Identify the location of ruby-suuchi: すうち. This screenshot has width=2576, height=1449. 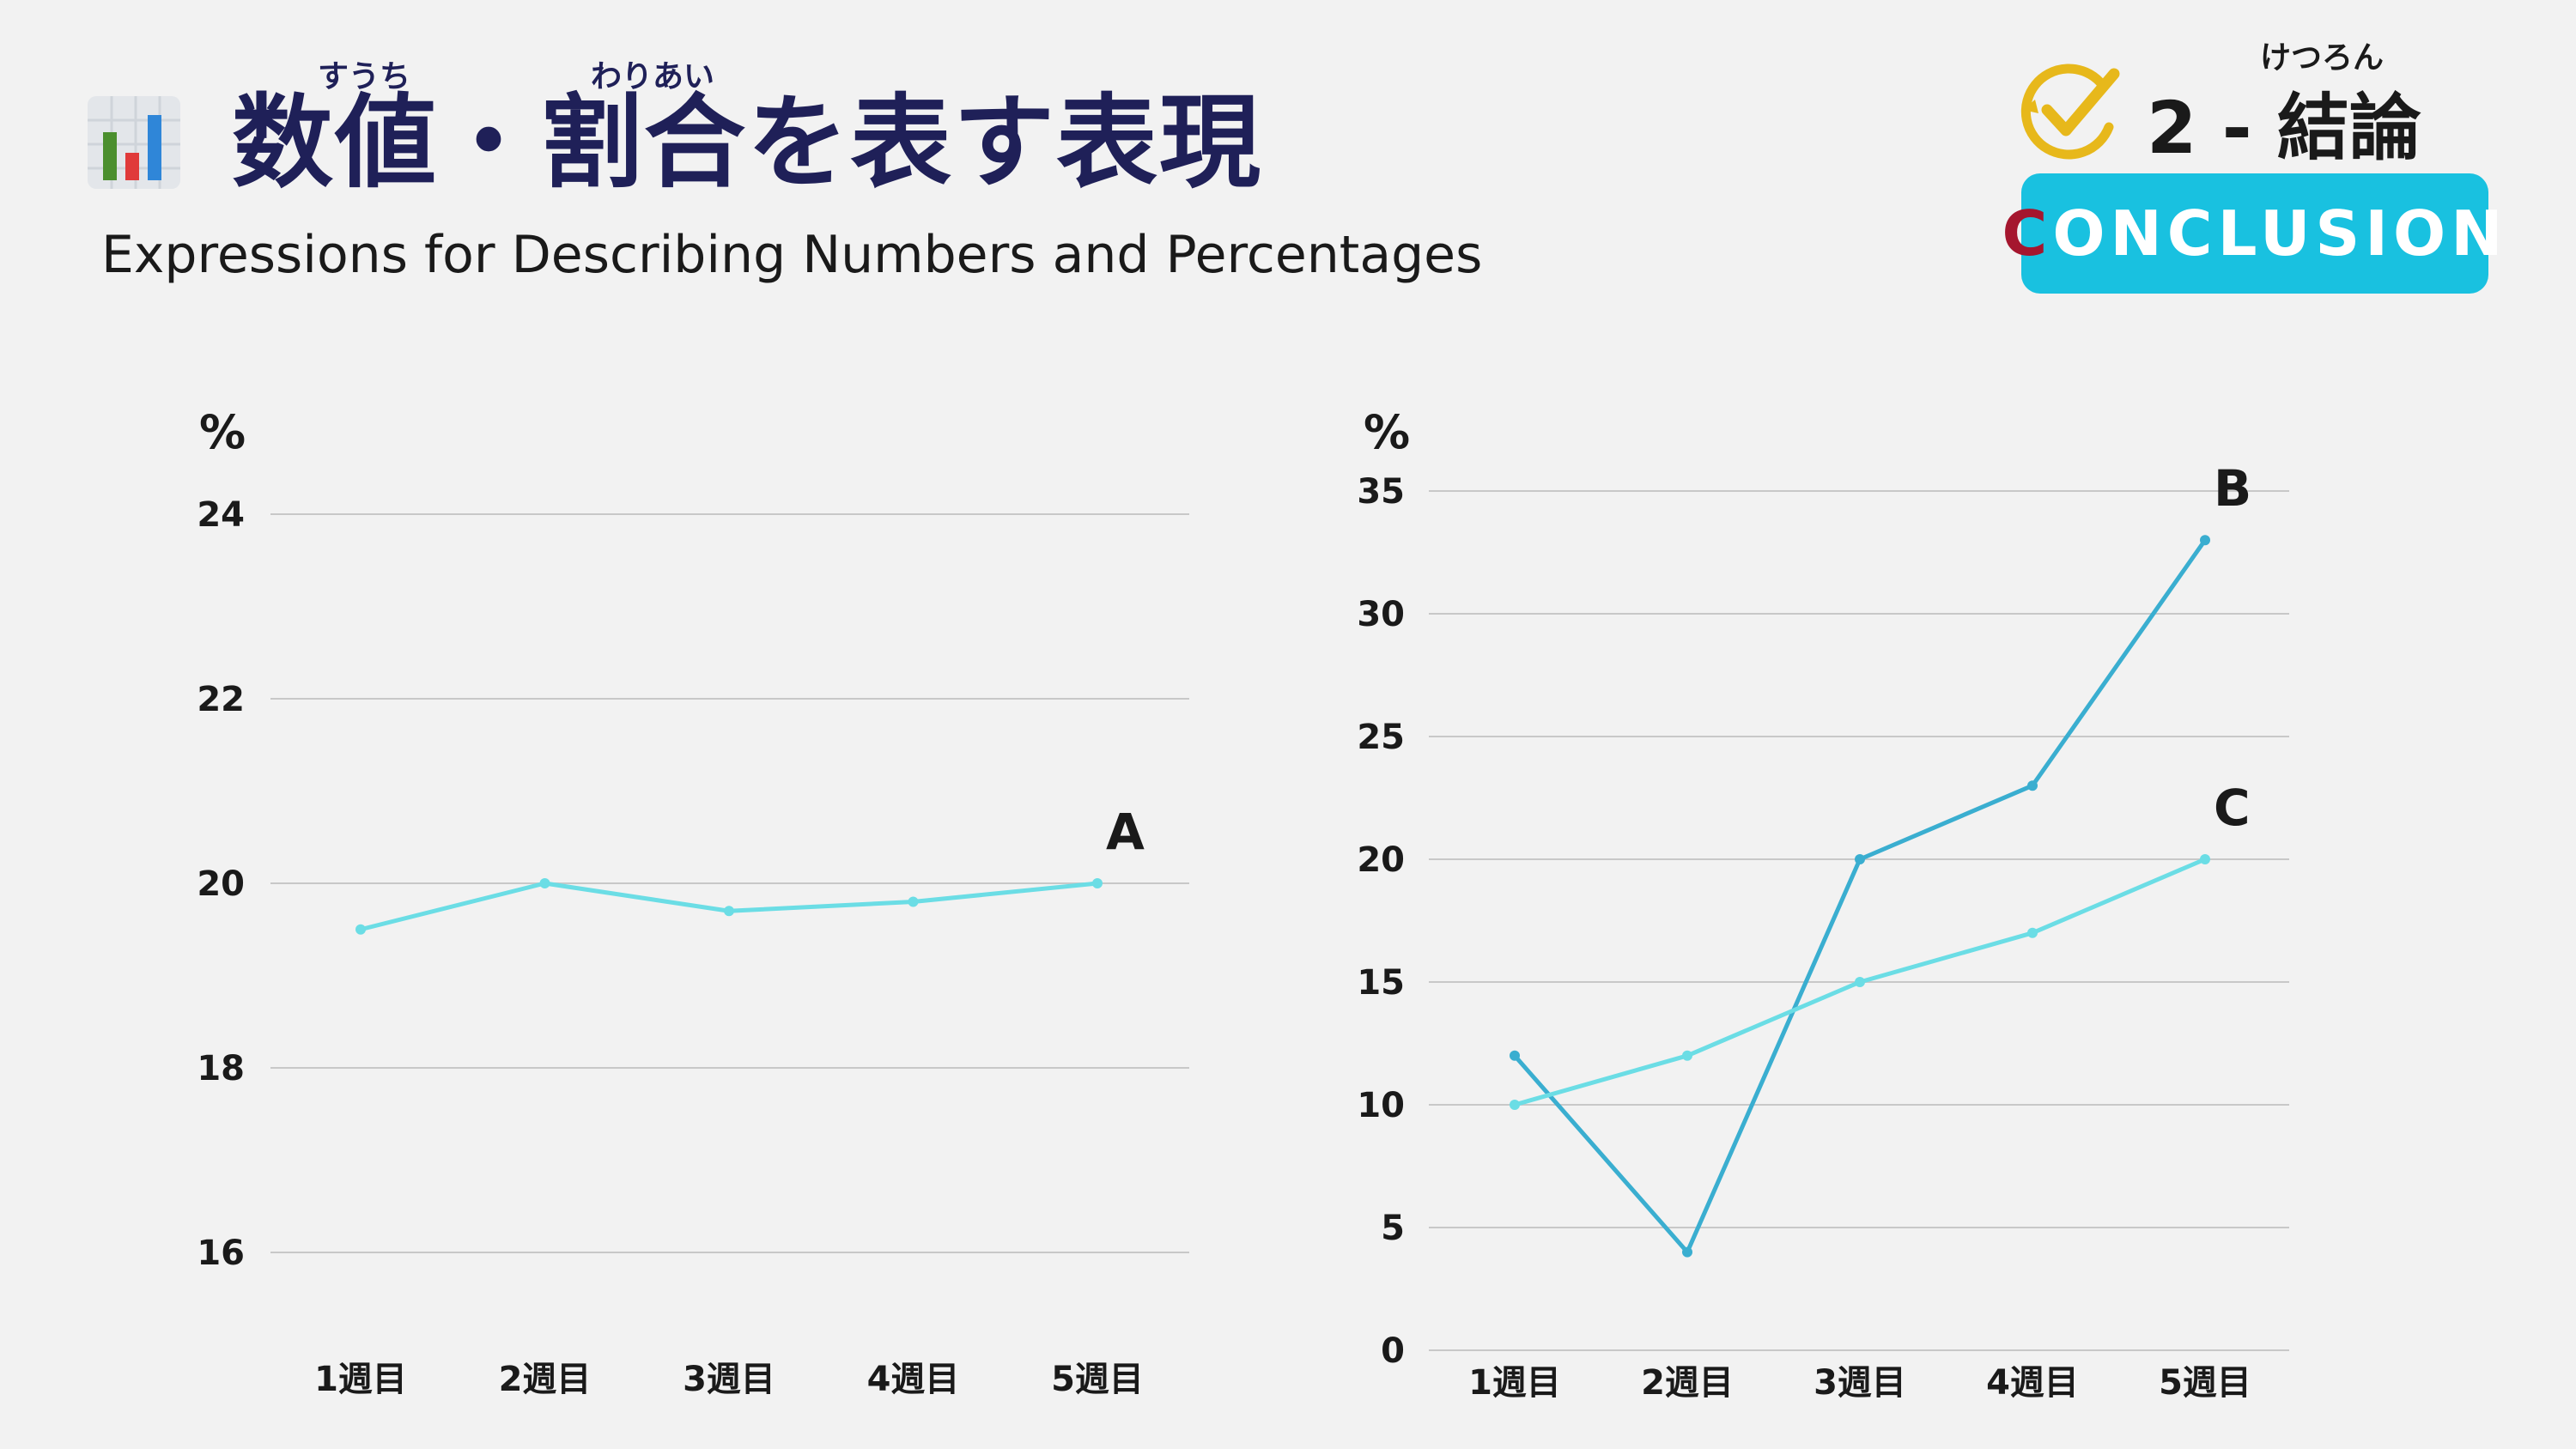
(365, 76).